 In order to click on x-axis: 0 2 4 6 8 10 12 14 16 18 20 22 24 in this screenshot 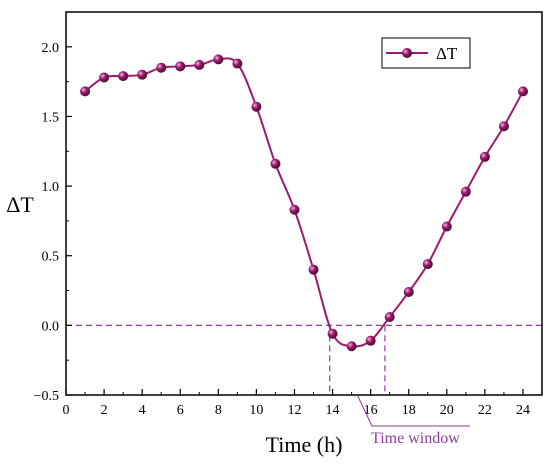, I will do `click(296, 403)`.